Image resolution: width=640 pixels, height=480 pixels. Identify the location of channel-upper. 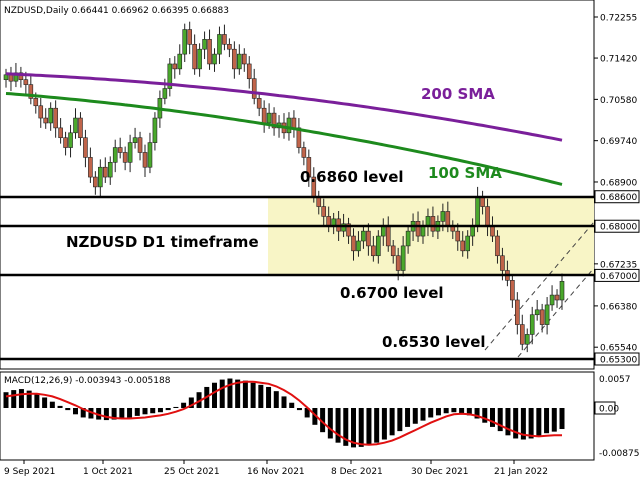
(539, 286).